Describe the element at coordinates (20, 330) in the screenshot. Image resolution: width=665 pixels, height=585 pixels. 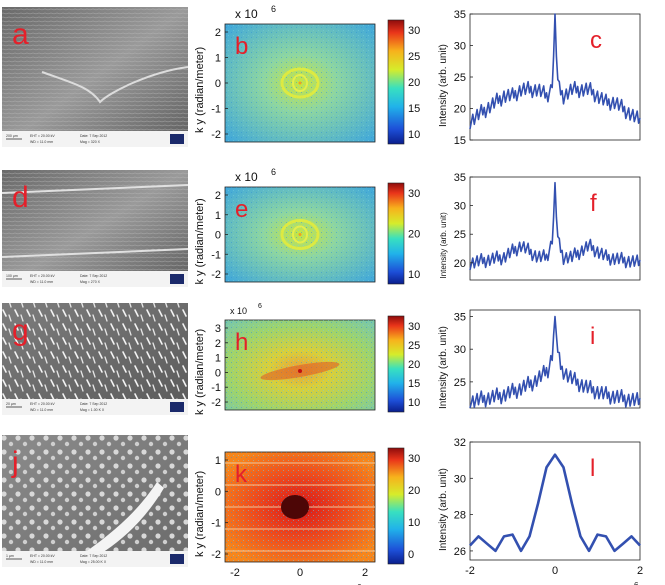
I see `panel-letter: g` at that location.